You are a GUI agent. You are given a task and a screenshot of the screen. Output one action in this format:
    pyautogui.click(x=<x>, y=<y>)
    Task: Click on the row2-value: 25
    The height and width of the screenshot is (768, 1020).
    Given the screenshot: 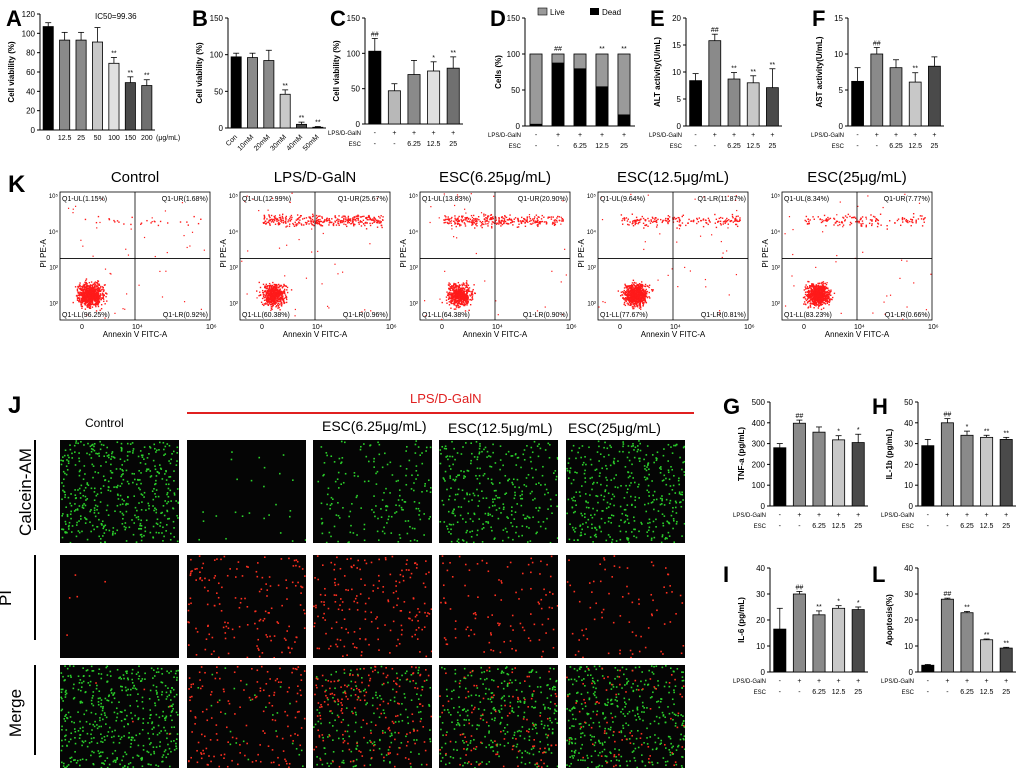 What is the action you would take?
    pyautogui.click(x=453, y=144)
    